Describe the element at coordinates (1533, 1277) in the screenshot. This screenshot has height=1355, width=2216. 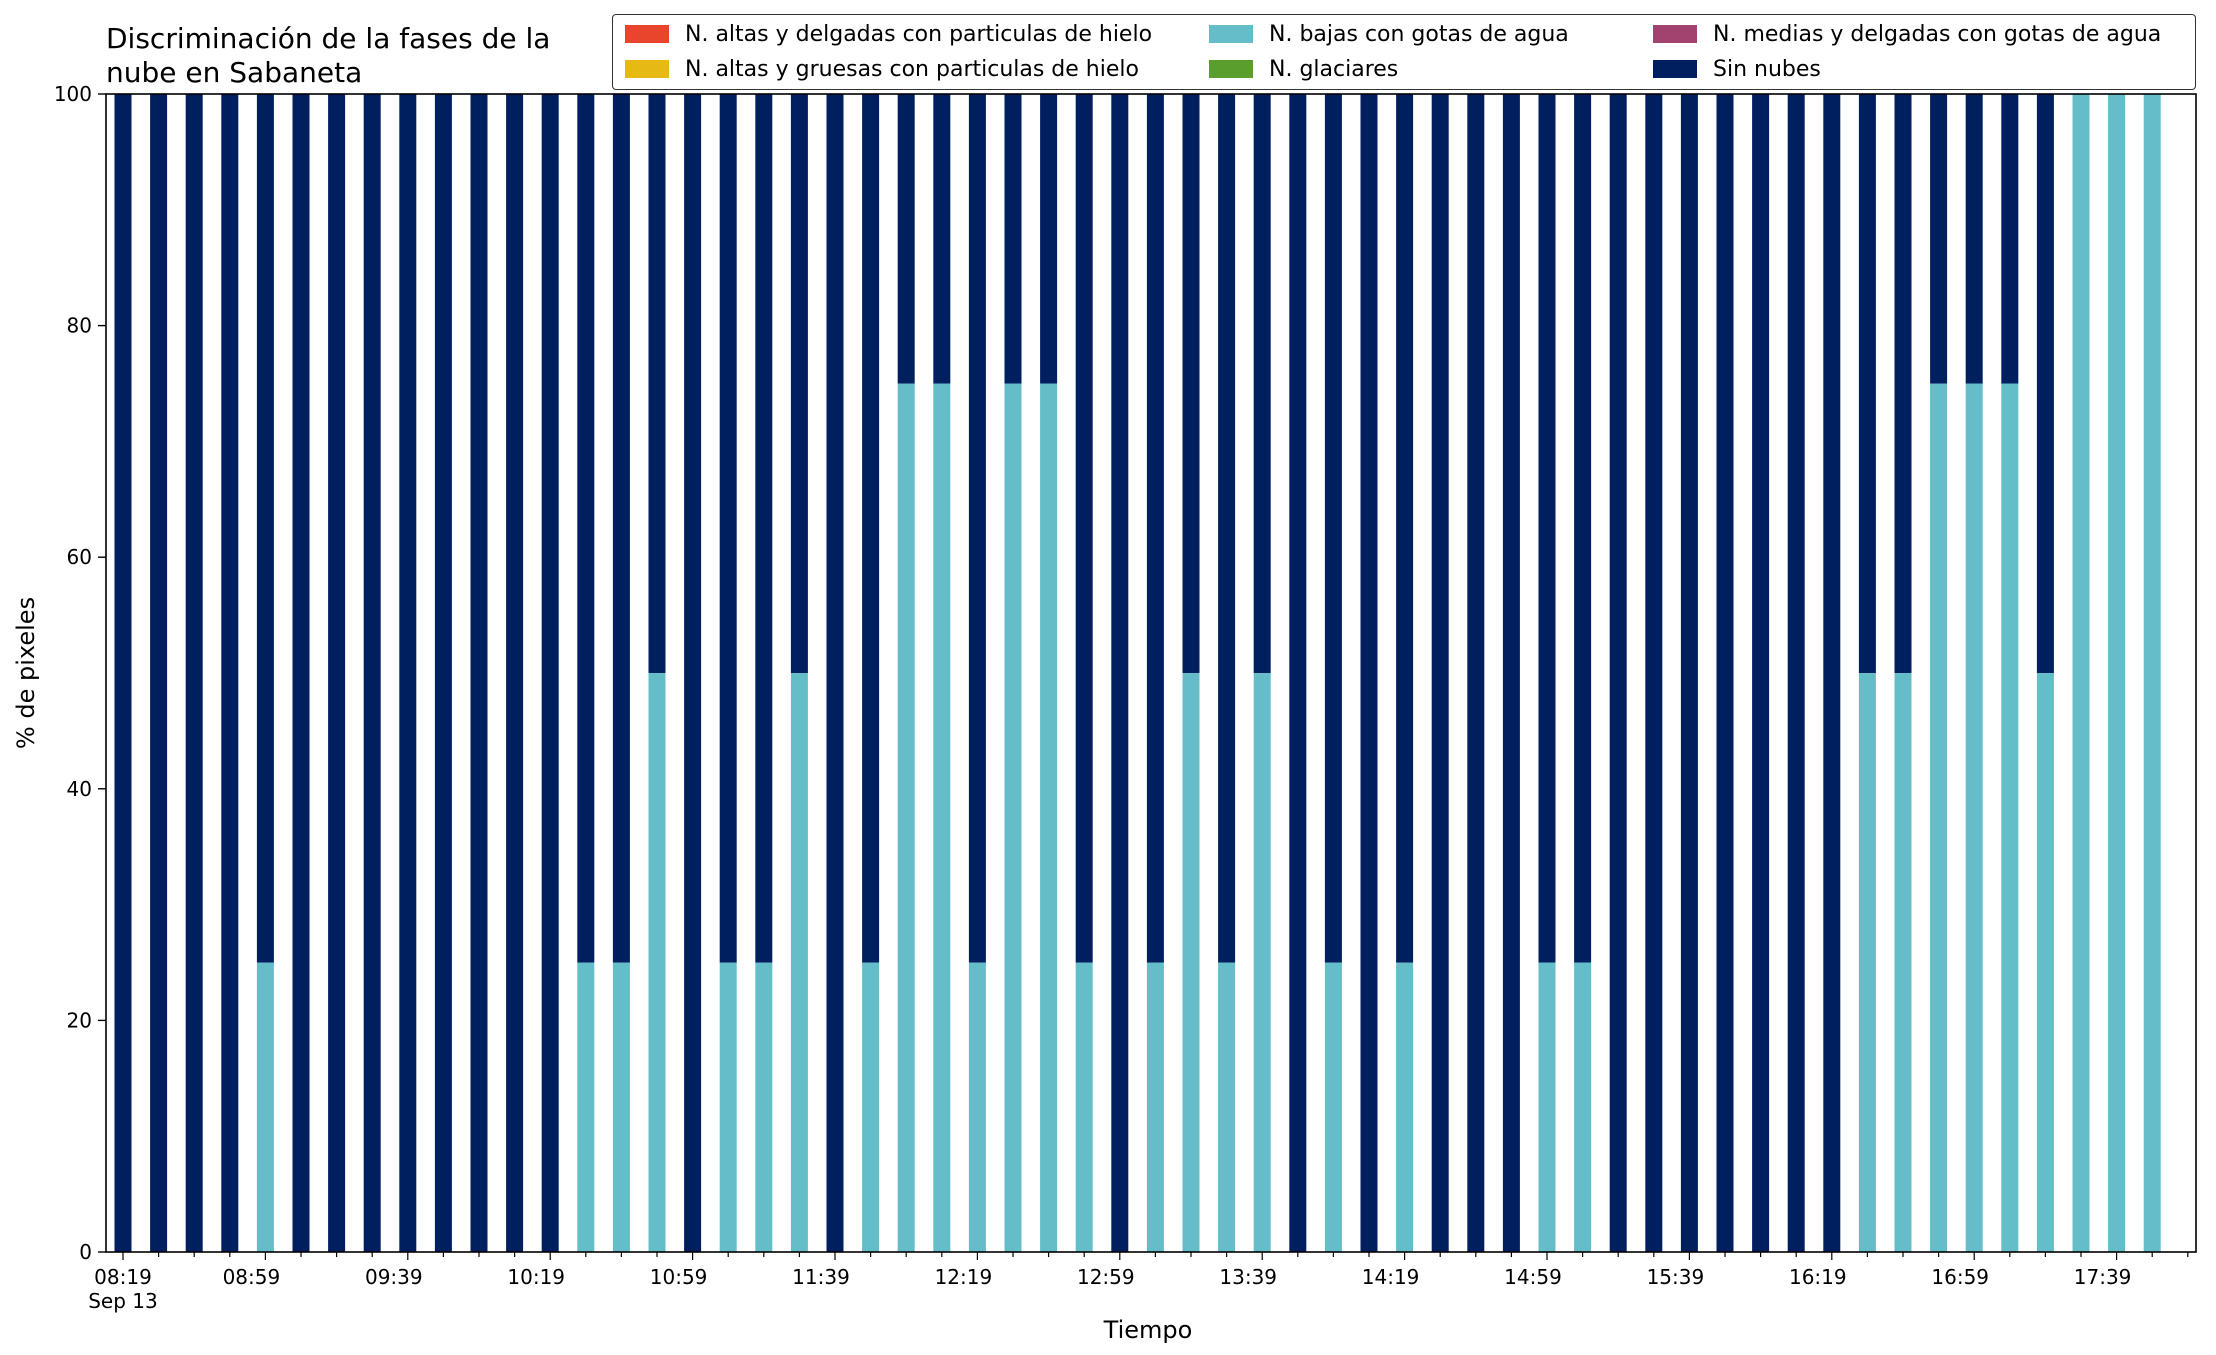
I see `x-tick-label: 14:59` at that location.